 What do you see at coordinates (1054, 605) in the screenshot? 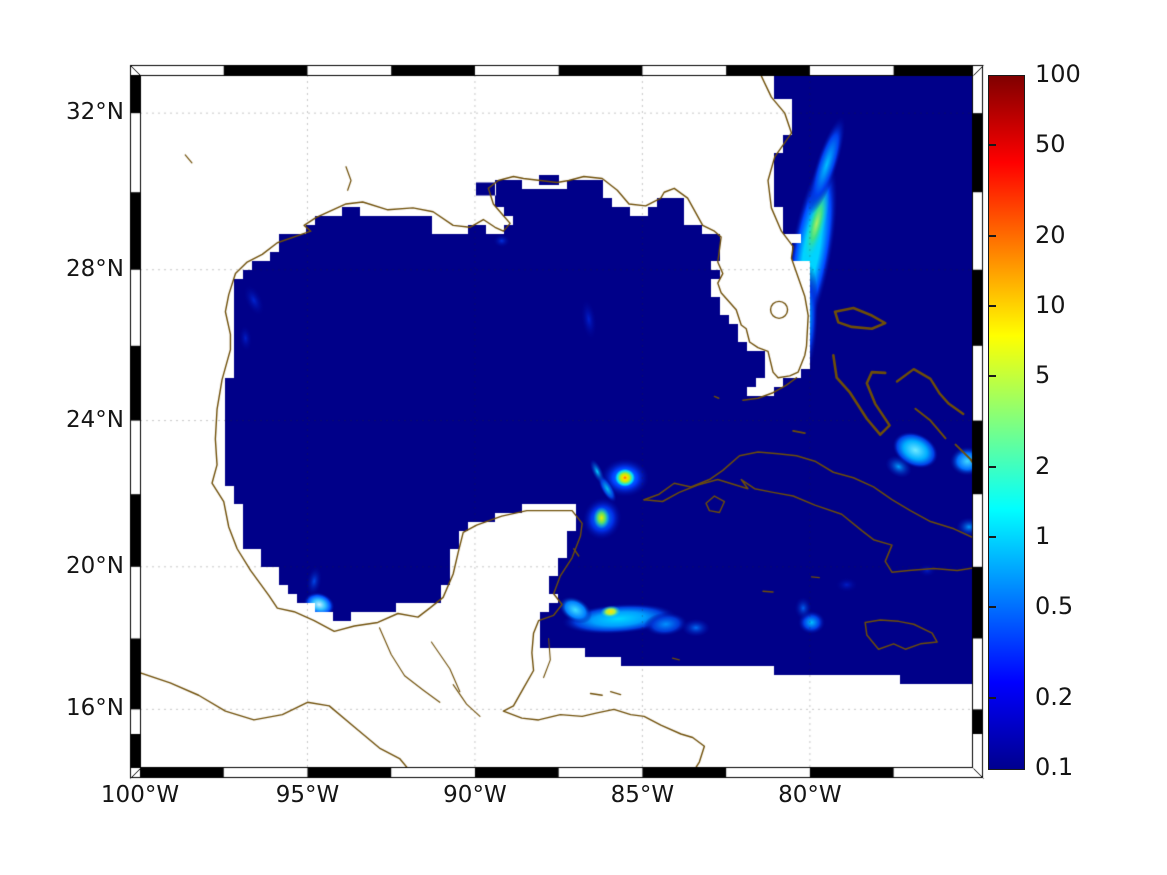
I see `colorbar-tick-label: 0.5` at bounding box center [1054, 605].